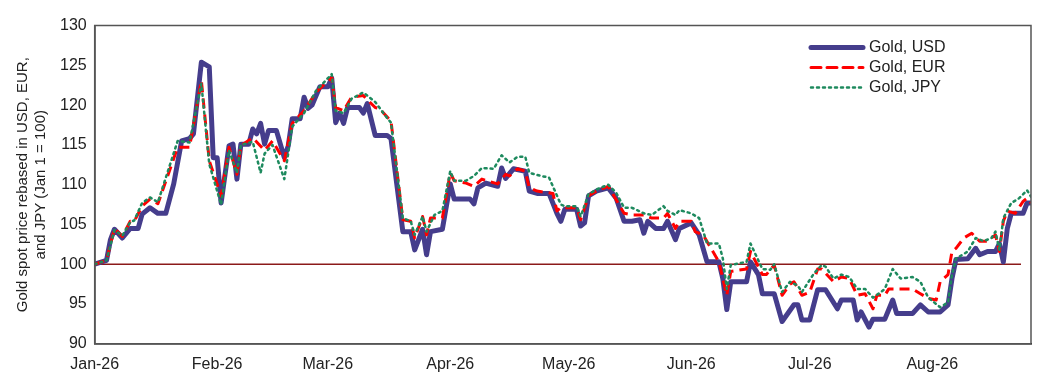  What do you see at coordinates (95, 363) in the screenshot?
I see `x-tick-label: Jan-26` at bounding box center [95, 363].